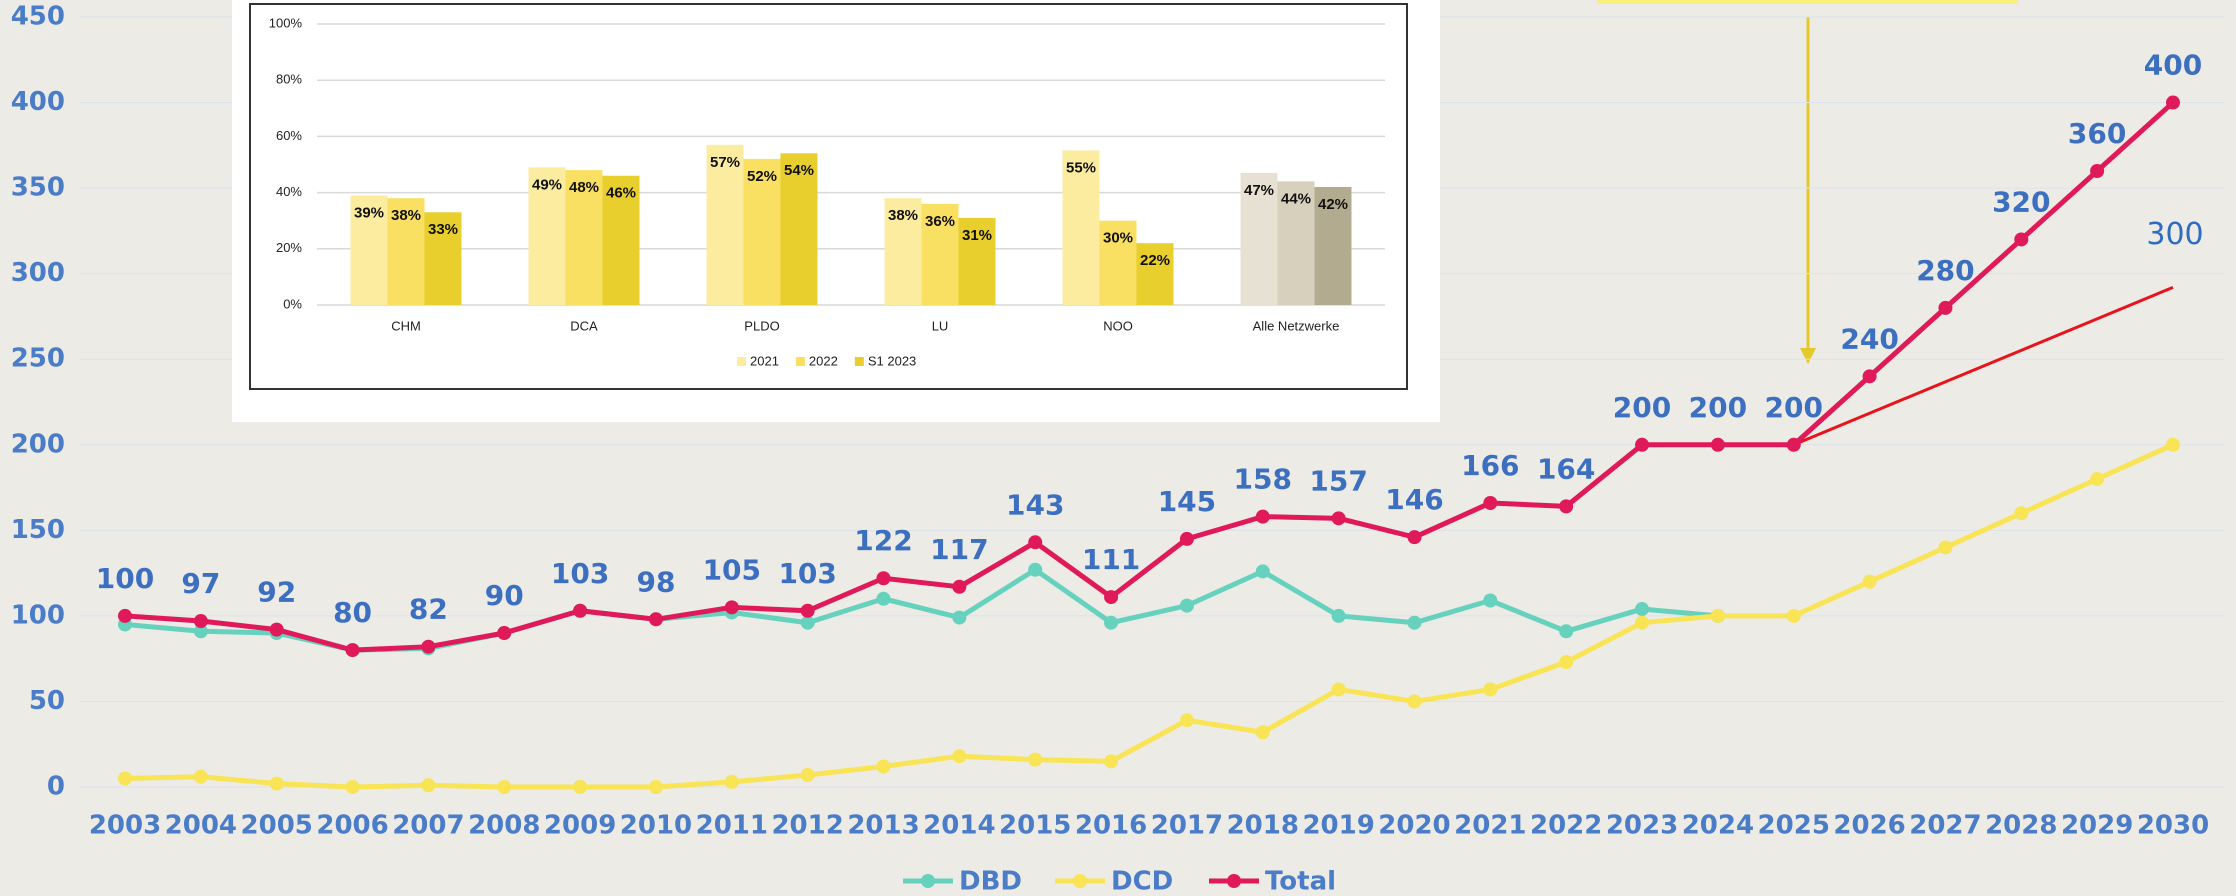  I want to click on x-tick-label: 2010, so click(656, 826).